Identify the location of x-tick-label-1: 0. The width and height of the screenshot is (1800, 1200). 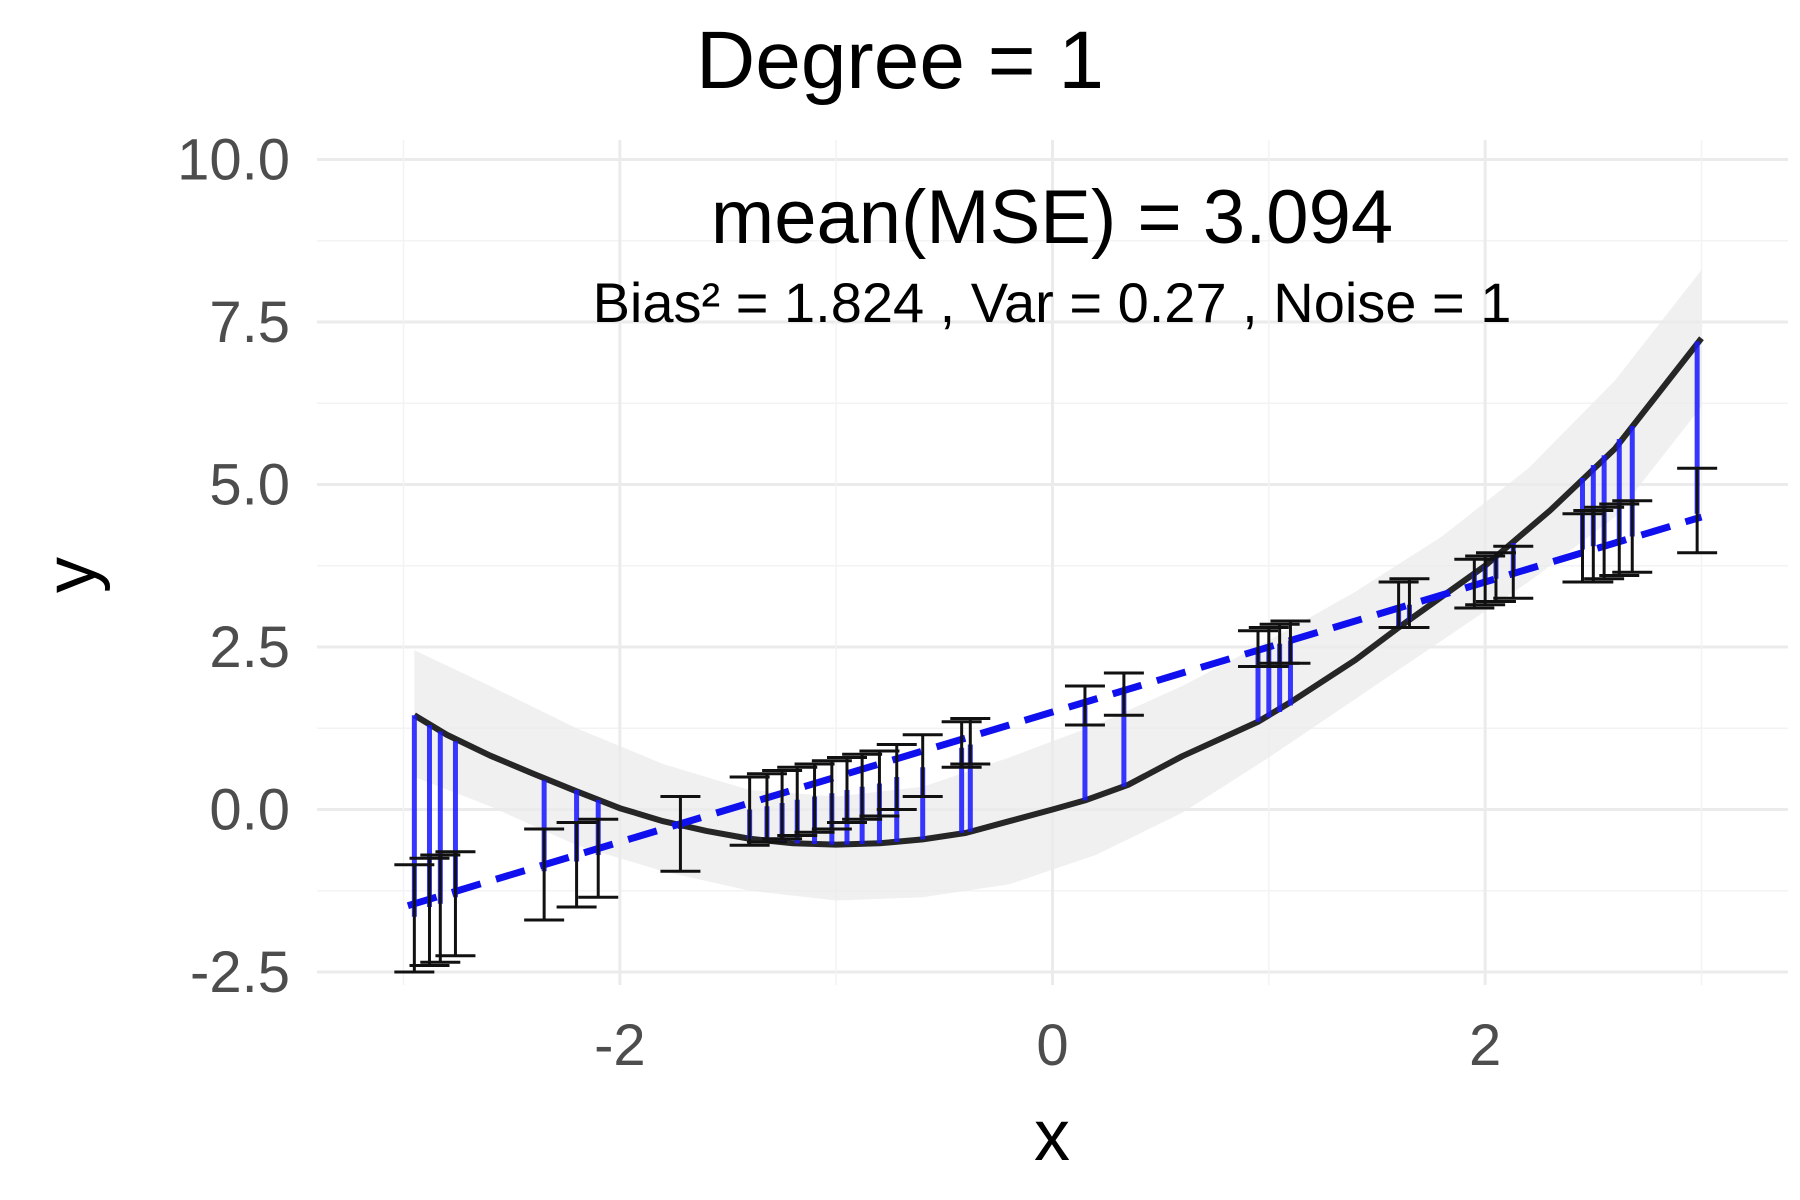
(1052, 1045).